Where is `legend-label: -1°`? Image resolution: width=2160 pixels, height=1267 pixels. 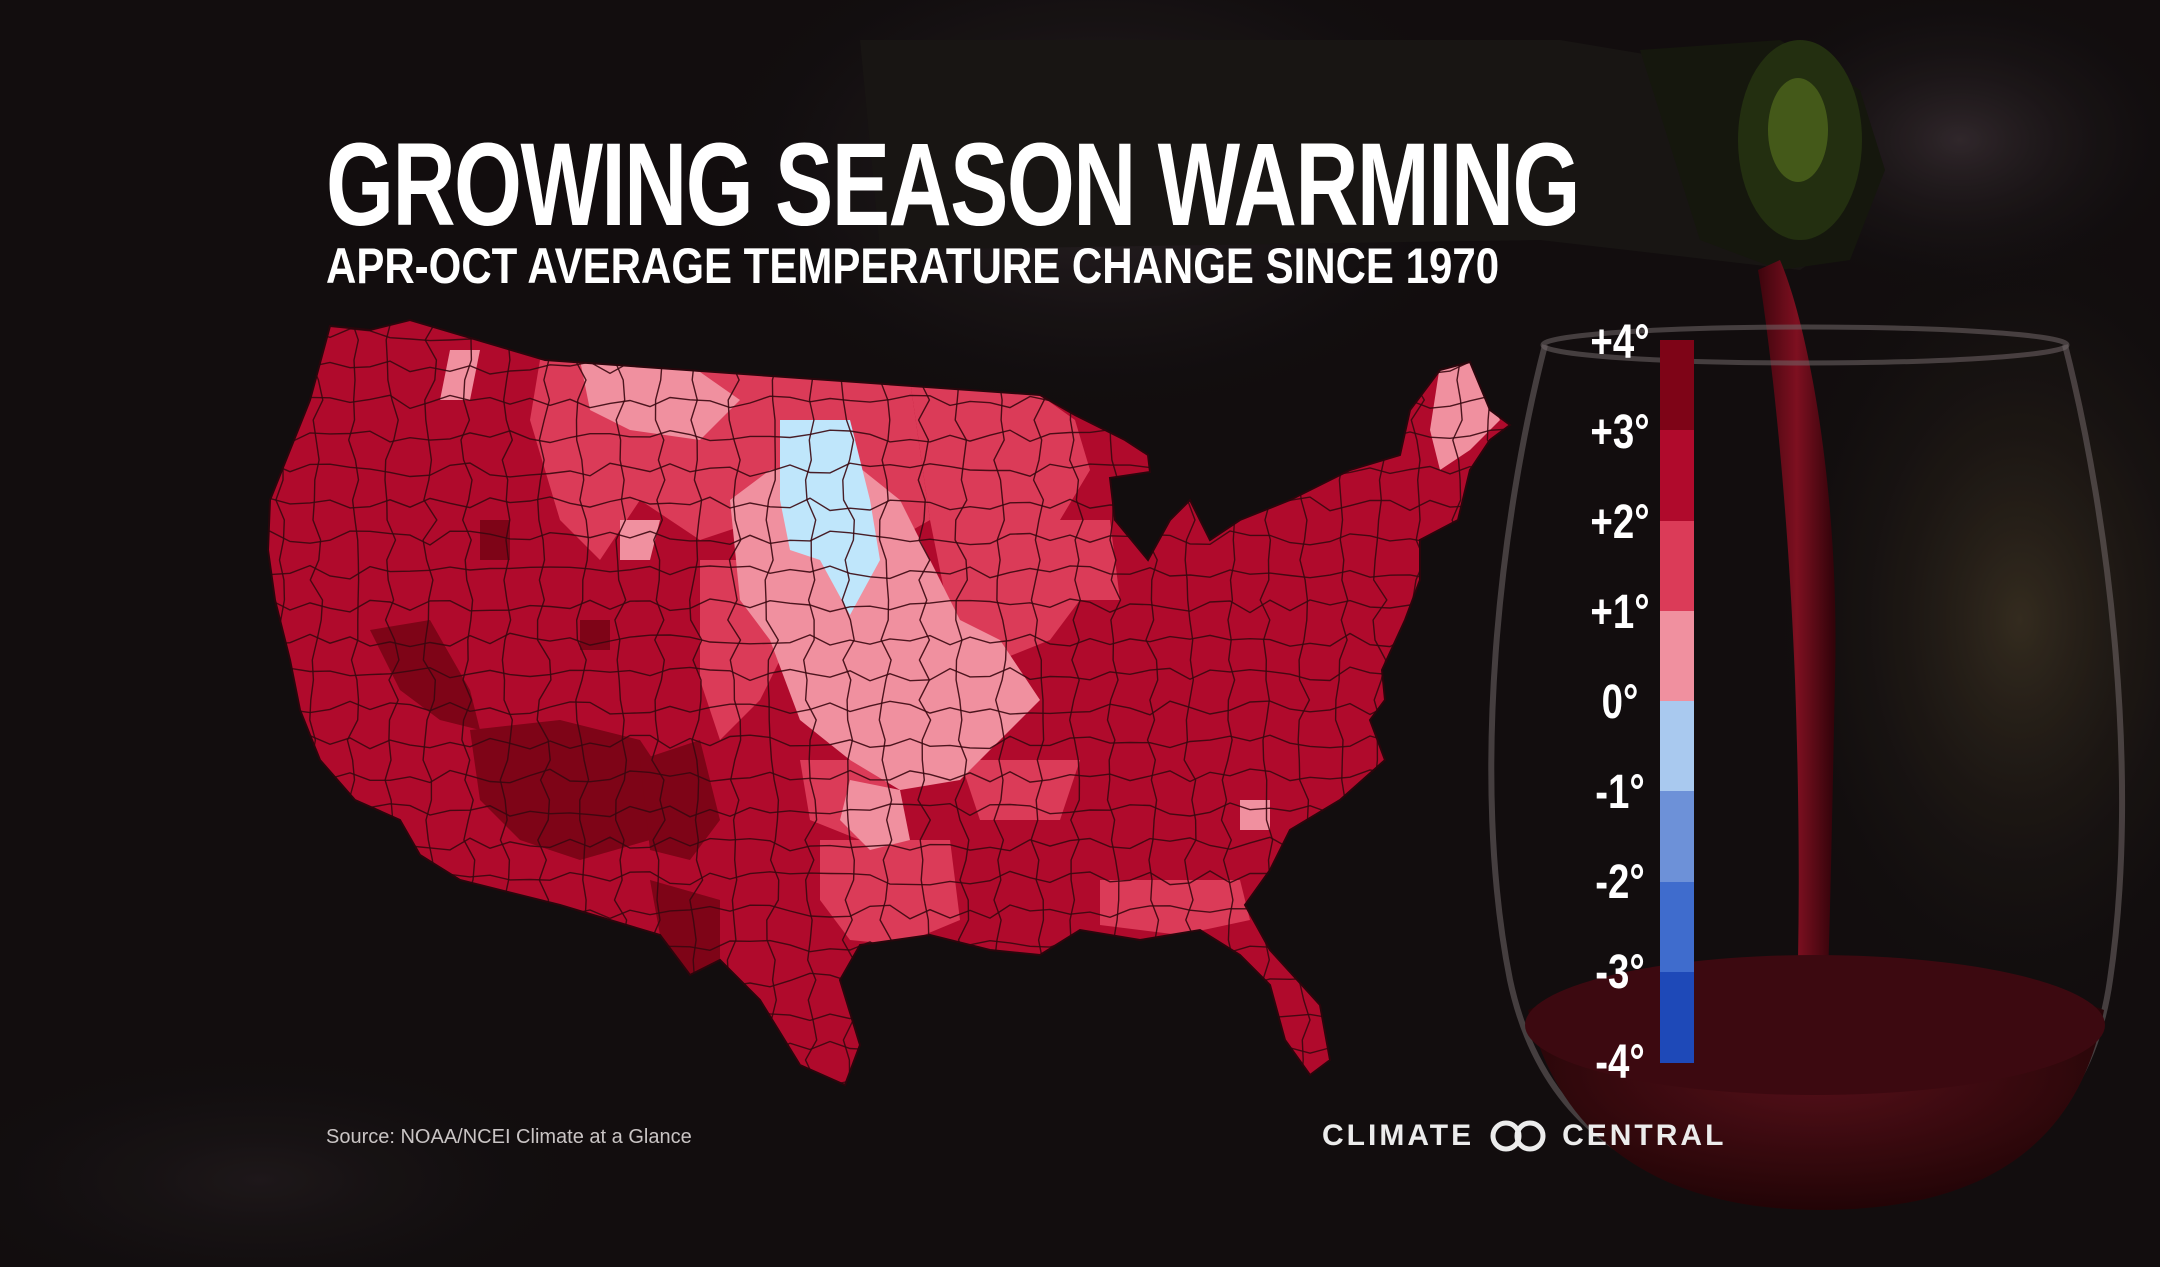
legend-label: -1° is located at coordinates (1620, 792).